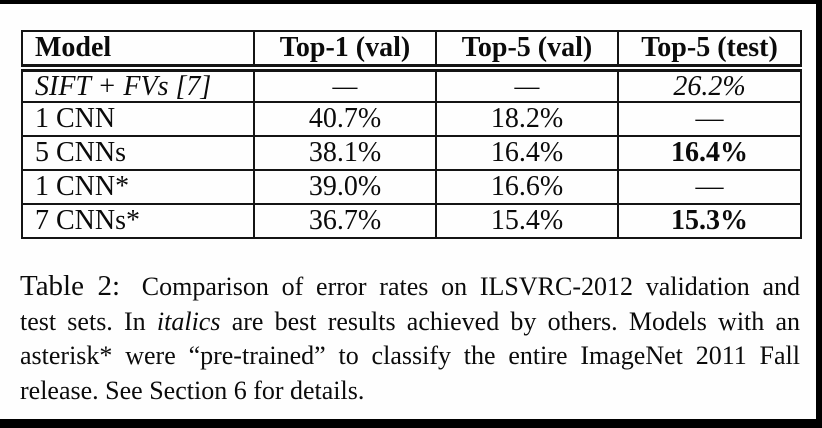 This screenshot has width=822, height=428. What do you see at coordinates (138, 187) in the screenshot?
I see `cell-model: 1 CNN*` at bounding box center [138, 187].